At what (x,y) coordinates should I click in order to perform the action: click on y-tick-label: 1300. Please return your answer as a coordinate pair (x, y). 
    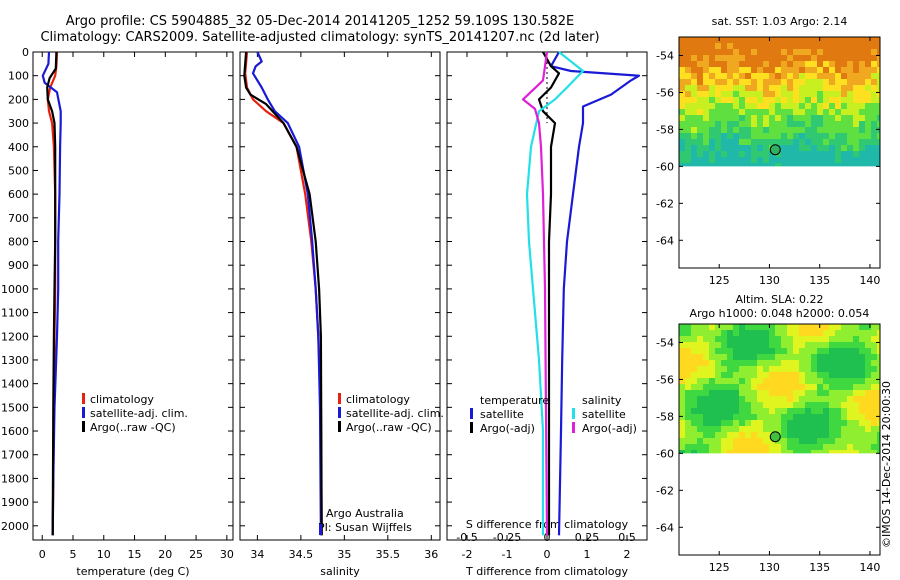
    Looking at the image, I should click on (15, 360).